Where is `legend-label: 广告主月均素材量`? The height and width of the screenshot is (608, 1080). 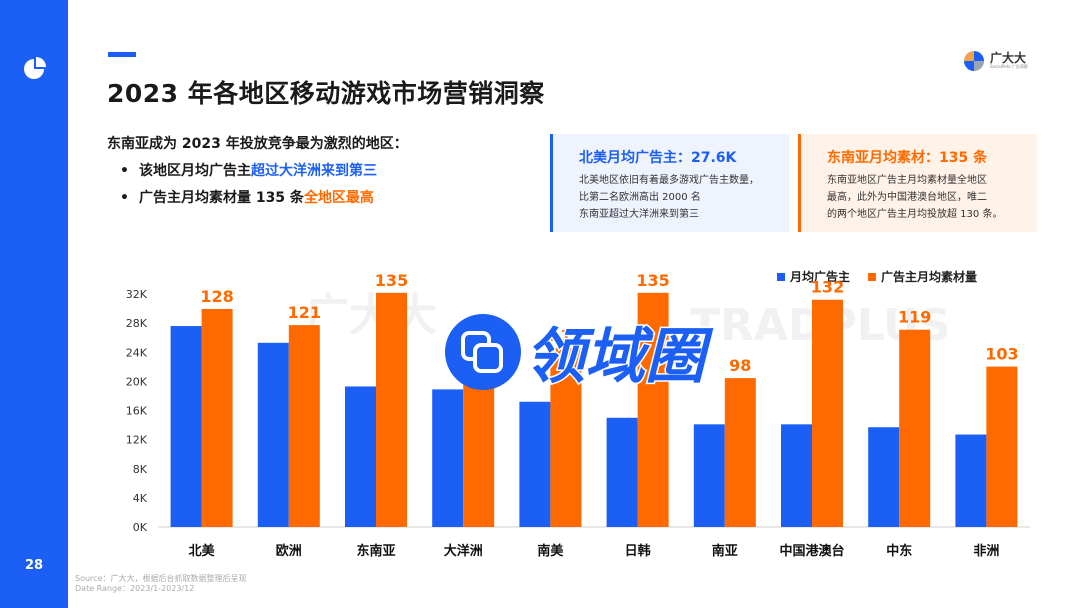 legend-label: 广告主月均素材量 is located at coordinates (929, 277).